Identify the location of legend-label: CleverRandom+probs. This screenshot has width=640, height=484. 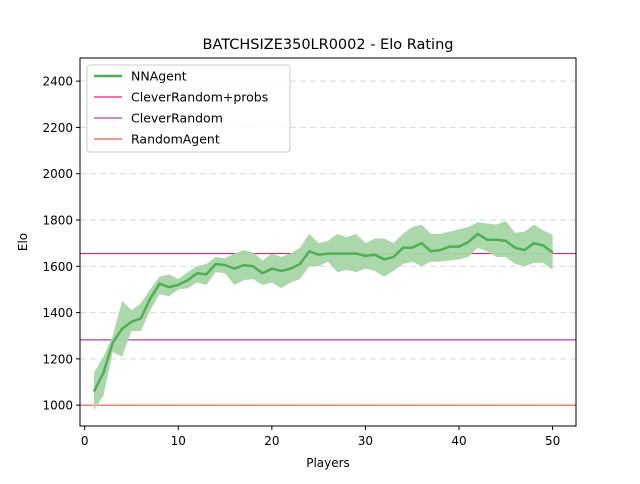
(199, 97).